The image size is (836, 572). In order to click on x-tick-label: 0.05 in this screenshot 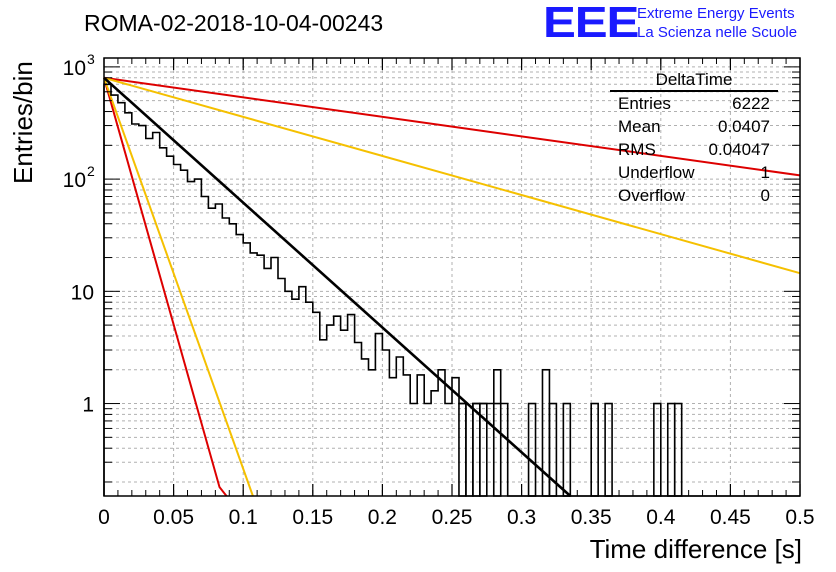, I will do `click(173, 517)`.